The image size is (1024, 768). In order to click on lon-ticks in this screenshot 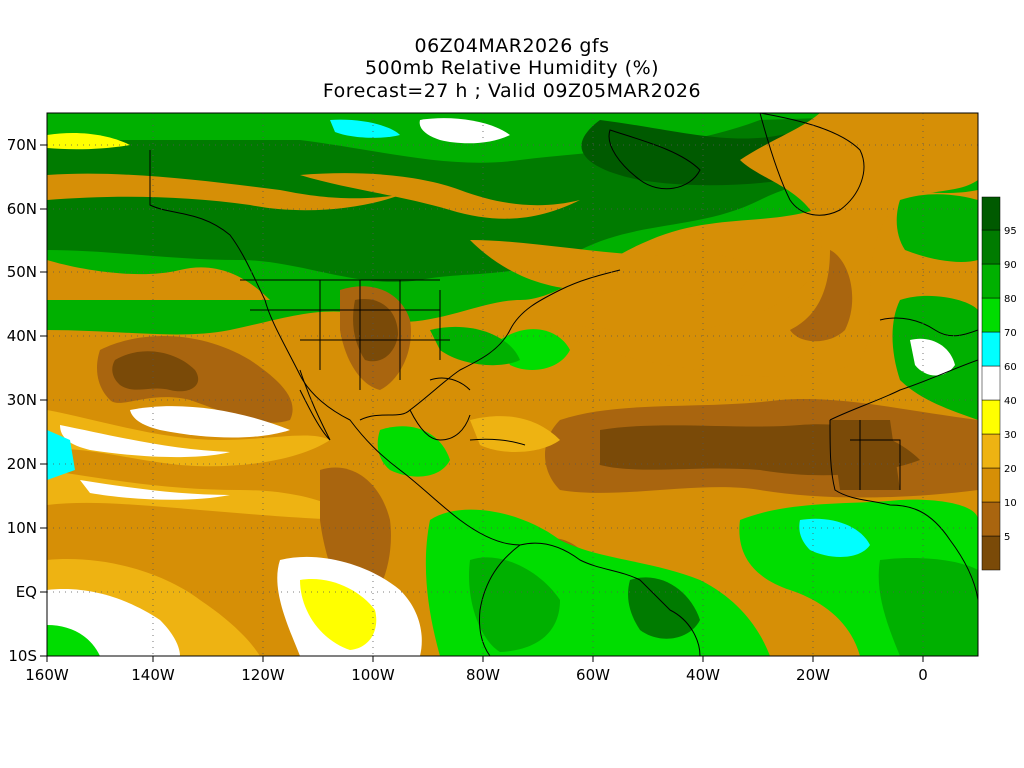, I will do `click(485, 659)`.